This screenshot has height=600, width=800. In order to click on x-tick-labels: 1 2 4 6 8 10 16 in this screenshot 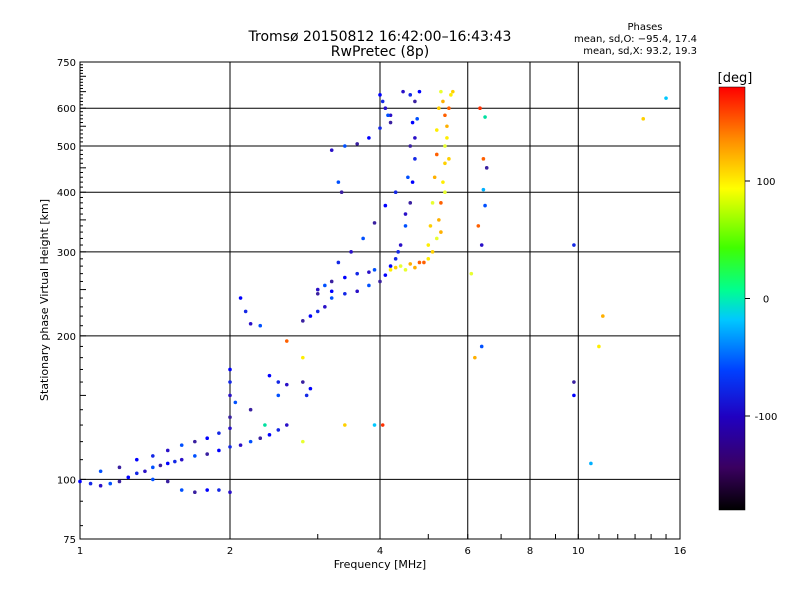, I will do `click(382, 551)`.